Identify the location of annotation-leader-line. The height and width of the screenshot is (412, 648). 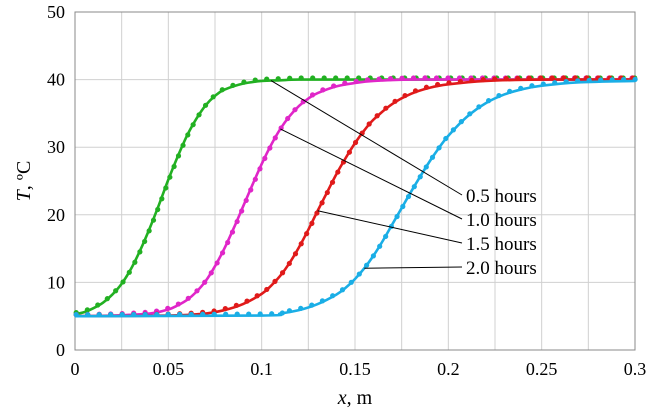
(413, 267).